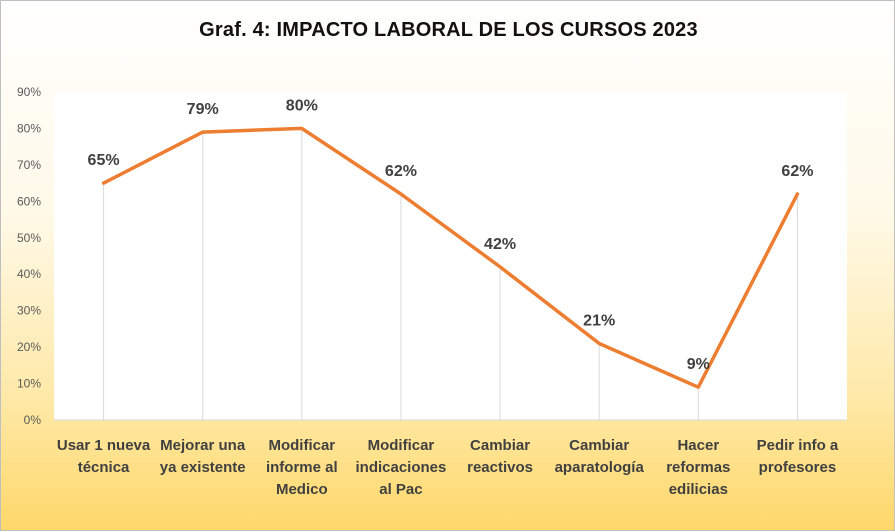 This screenshot has height=532, width=895. What do you see at coordinates (500, 467) in the screenshot?
I see `x-tick-label: reactivos` at bounding box center [500, 467].